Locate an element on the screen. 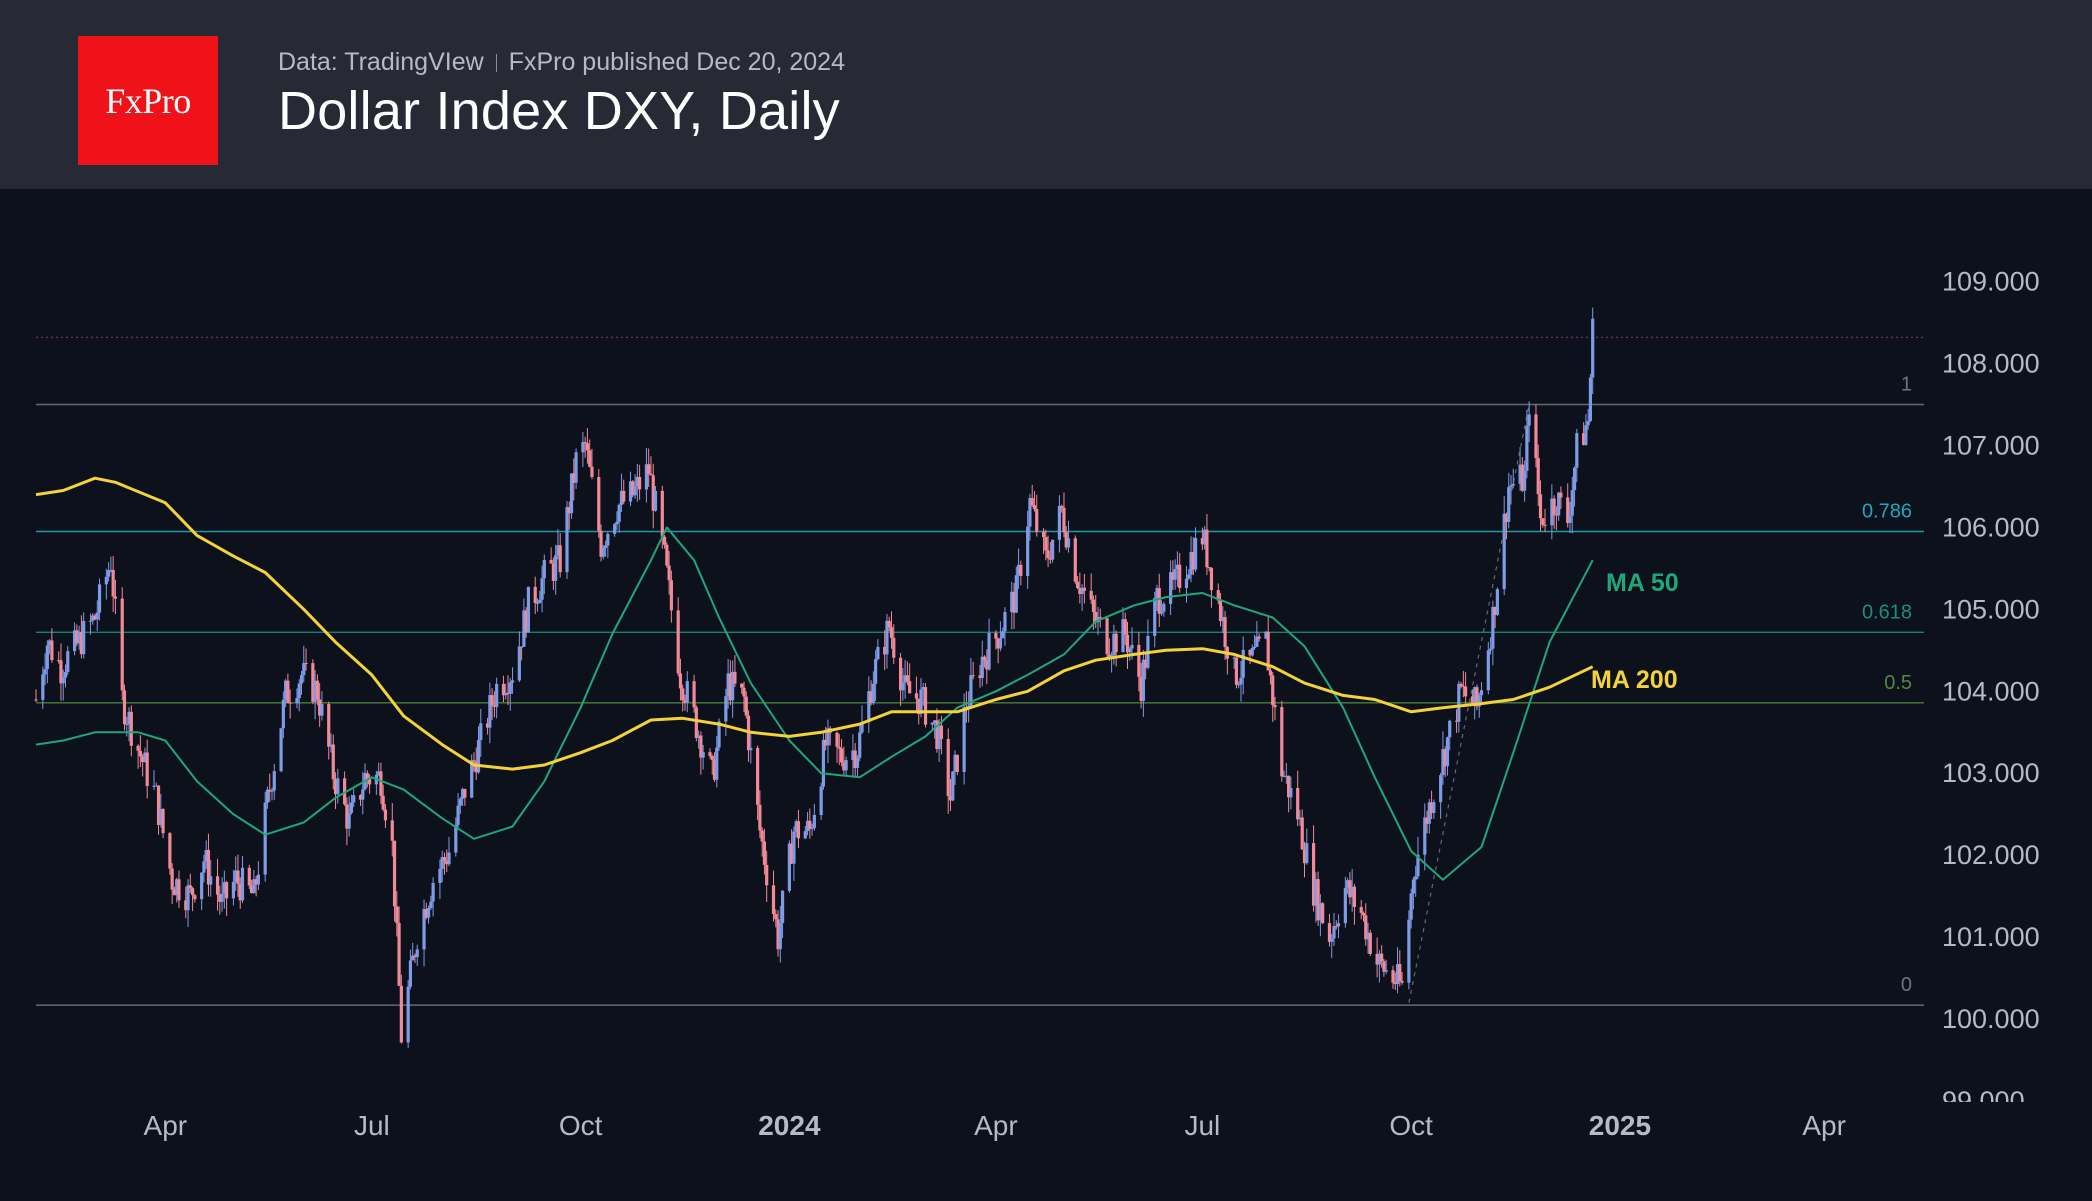 The width and height of the screenshot is (2092, 1201). fib-label-0: 0 is located at coordinates (1906, 985).